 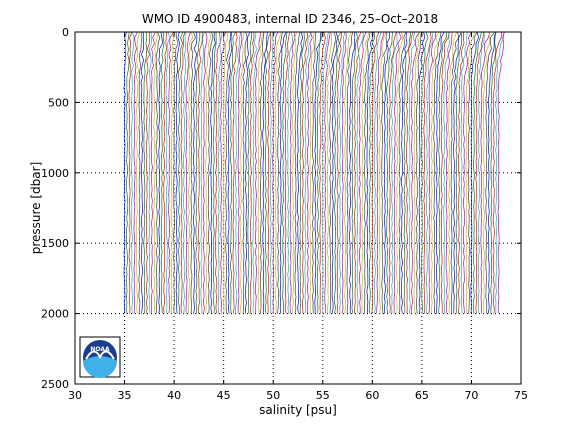 What do you see at coordinates (75, 395) in the screenshot?
I see `x-tick-label: 30` at bounding box center [75, 395].